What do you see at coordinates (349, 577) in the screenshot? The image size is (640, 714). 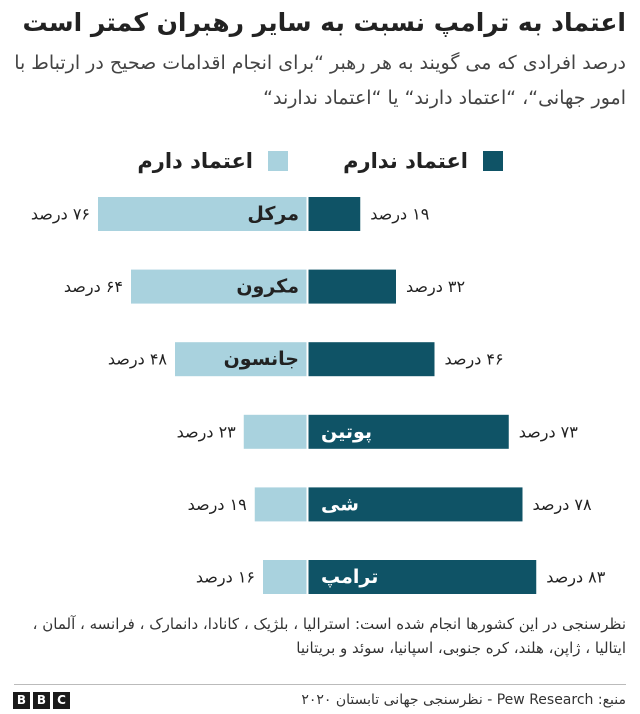 I see `category-label: ترامپ` at bounding box center [349, 577].